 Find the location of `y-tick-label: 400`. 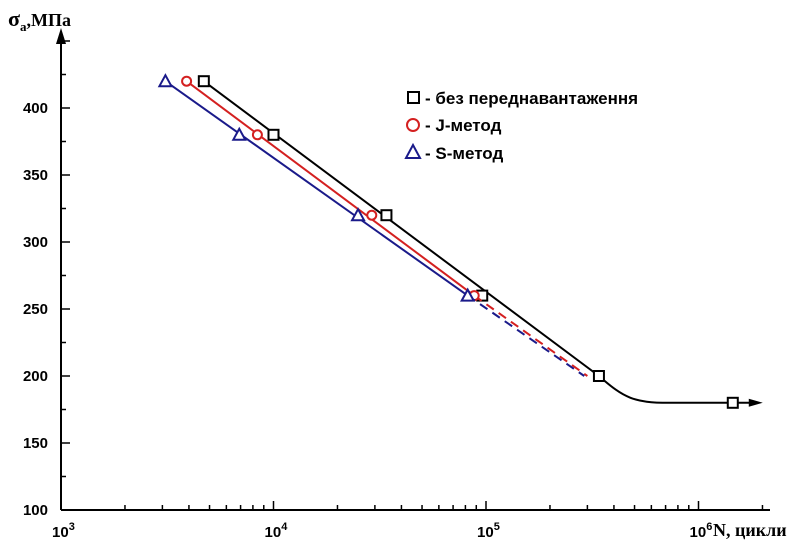

y-tick-label: 400 is located at coordinates (35, 108).